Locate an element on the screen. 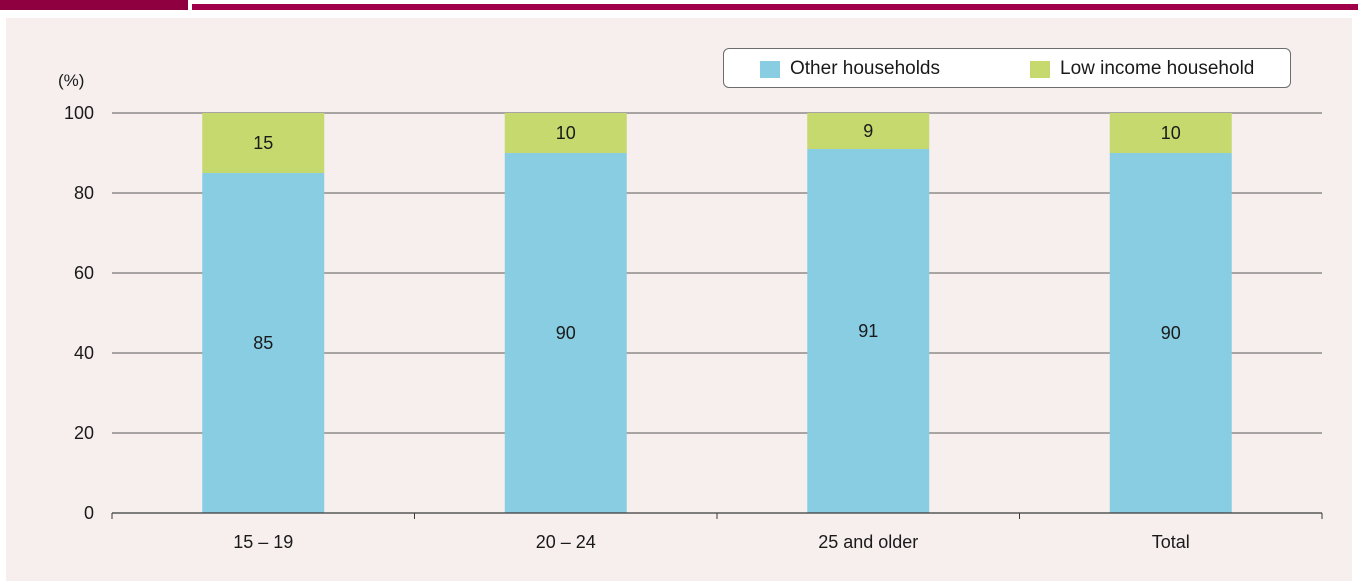 The image size is (1358, 581). y-tick-label: 60 is located at coordinates (84, 273).